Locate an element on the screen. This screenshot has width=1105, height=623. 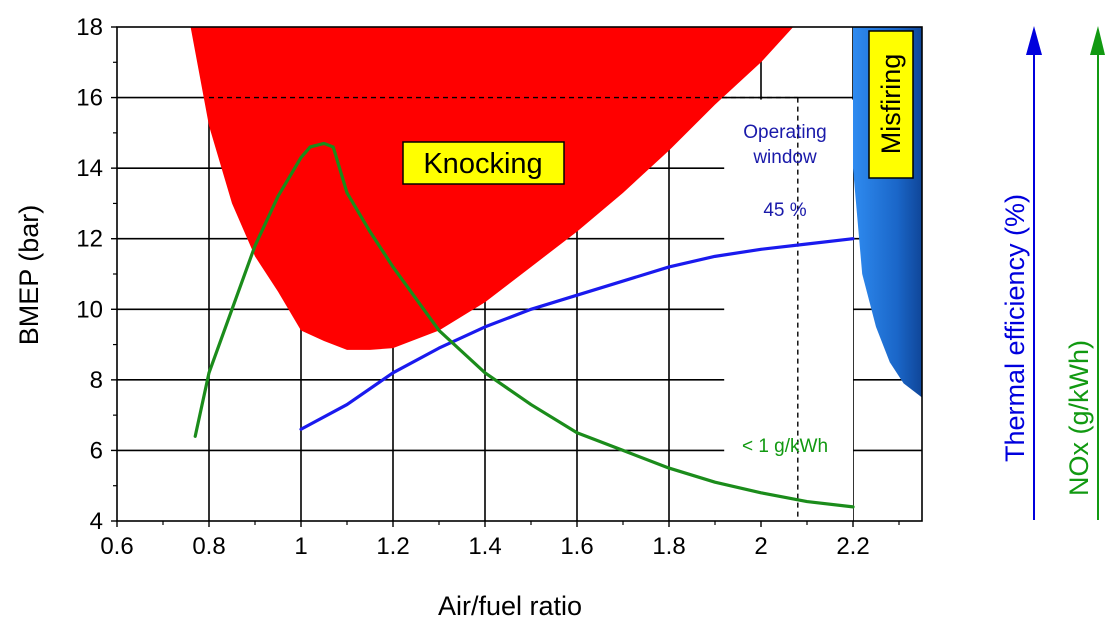
y-tick-label: 10 is located at coordinates (89, 309).